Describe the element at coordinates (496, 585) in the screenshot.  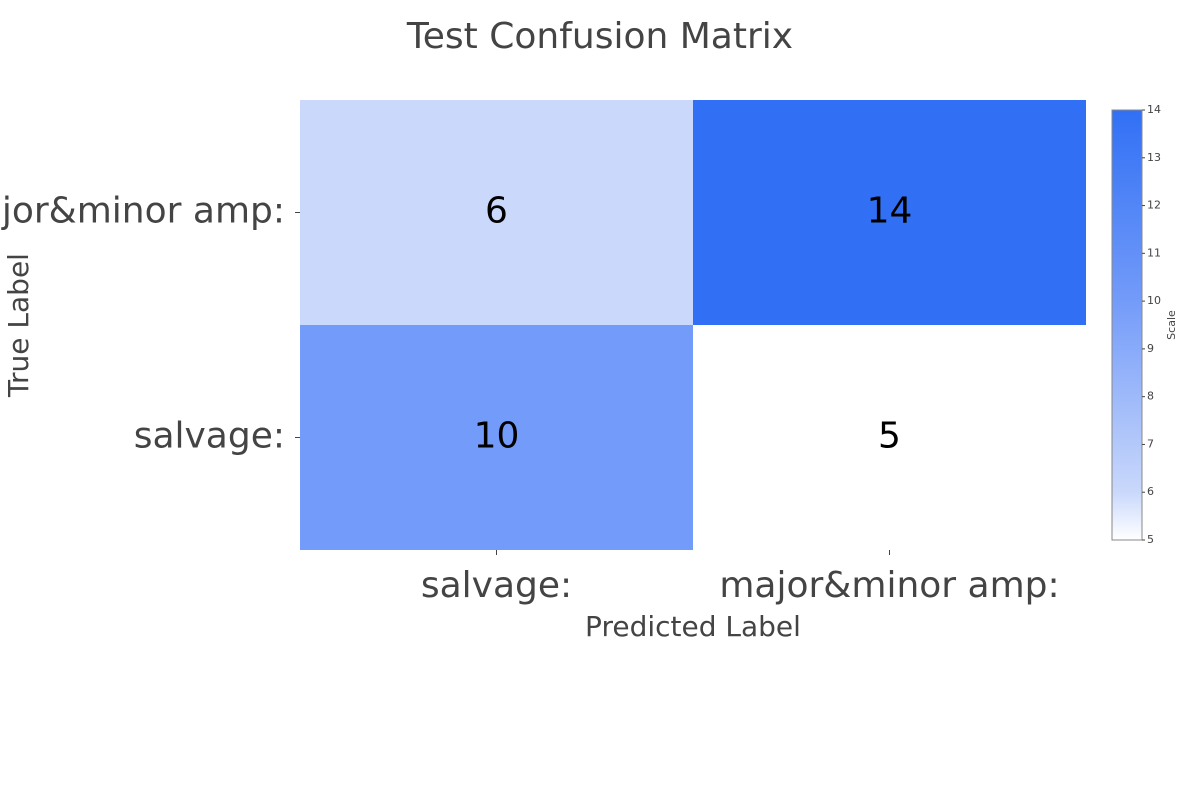
I see `x-tick-label: salvage:` at that location.